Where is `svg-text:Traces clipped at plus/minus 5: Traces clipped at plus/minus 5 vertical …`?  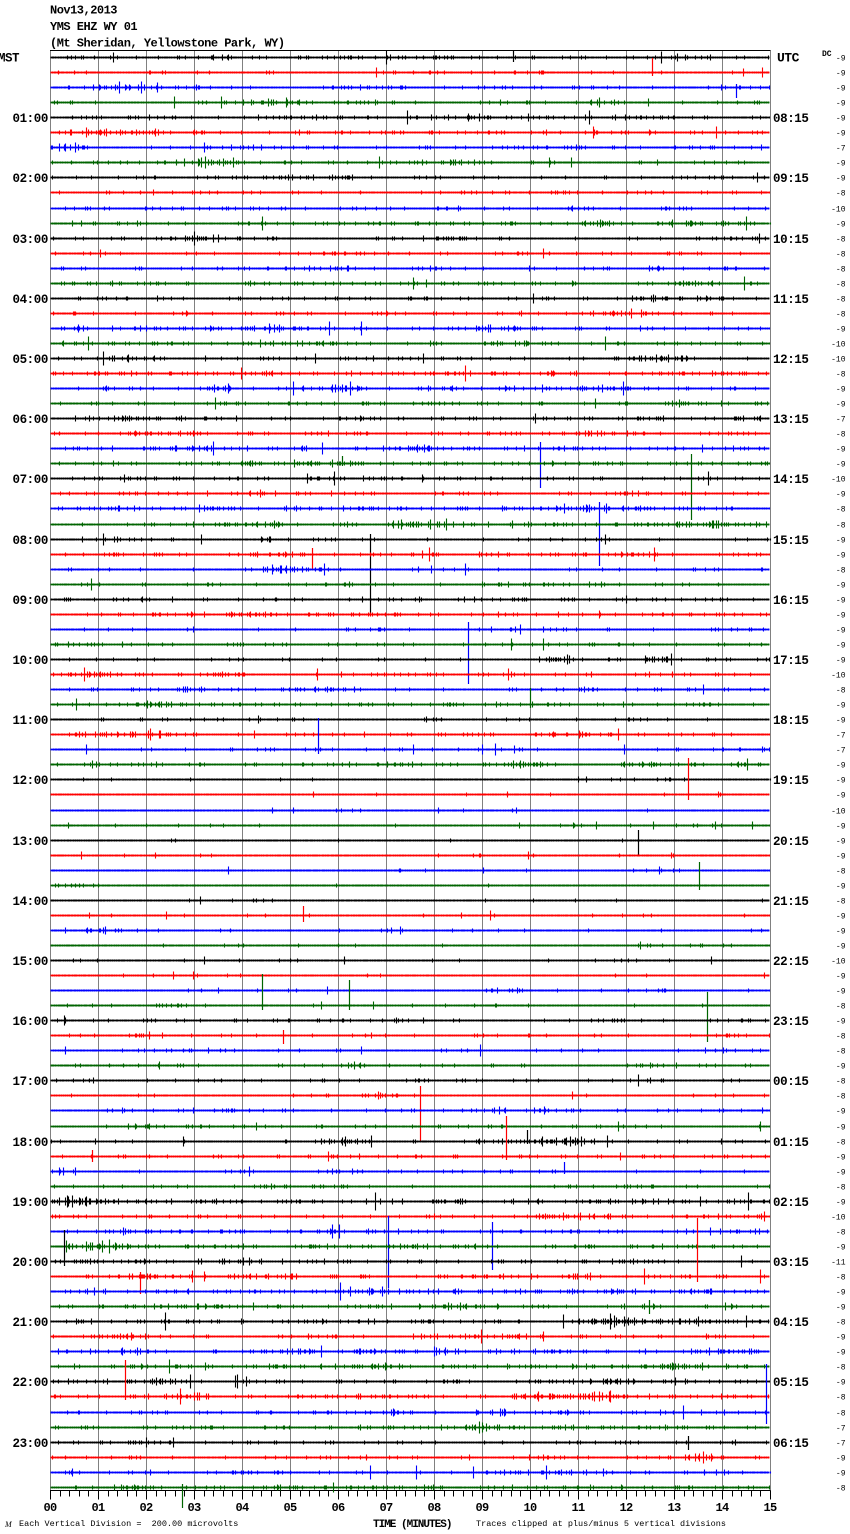 svg-text:Traces clipped at plus/minus 5: Traces clipped at plus/minus 5 vertical … is located at coordinates (601, 1524).